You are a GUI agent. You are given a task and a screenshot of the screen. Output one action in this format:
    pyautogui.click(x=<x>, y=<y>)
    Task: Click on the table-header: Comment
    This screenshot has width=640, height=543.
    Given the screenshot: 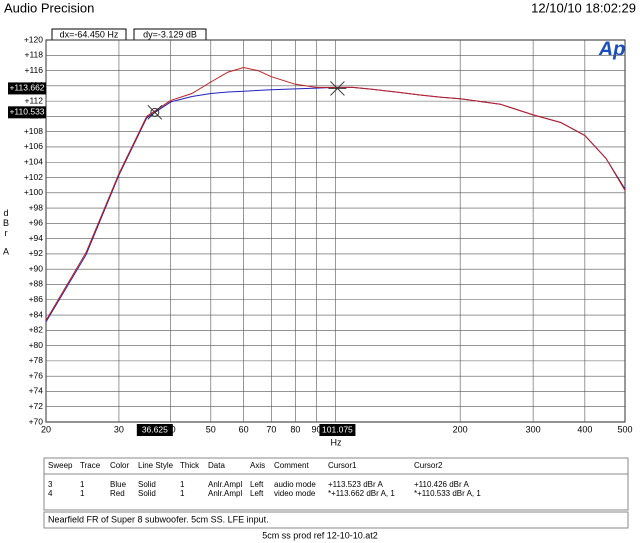 What is the action you would take?
    pyautogui.click(x=291, y=465)
    